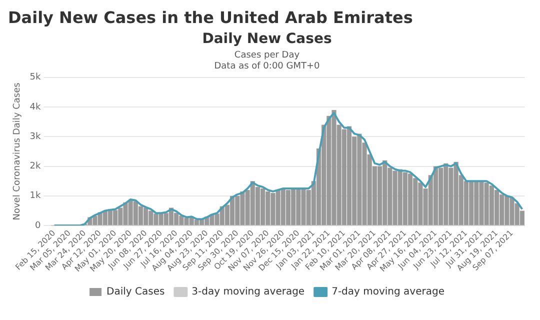  What do you see at coordinates (267, 55) in the screenshot?
I see `text: Cases per Day` at bounding box center [267, 55].